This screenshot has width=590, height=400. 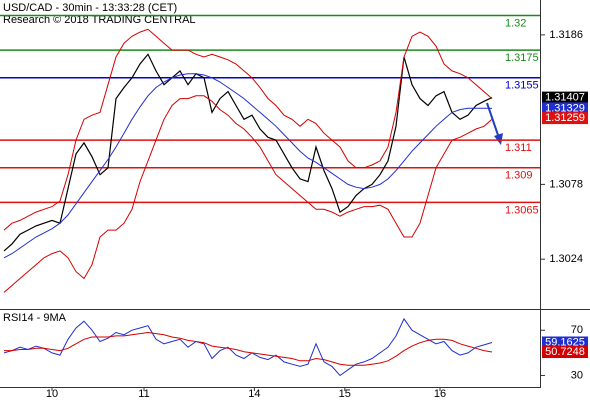 I want to click on x-tick-label: 11, so click(x=143, y=394).